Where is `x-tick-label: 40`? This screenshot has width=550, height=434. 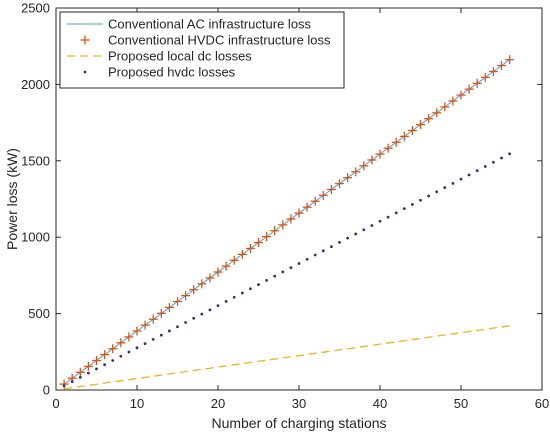
x-tick-label: 40 is located at coordinates (380, 403).